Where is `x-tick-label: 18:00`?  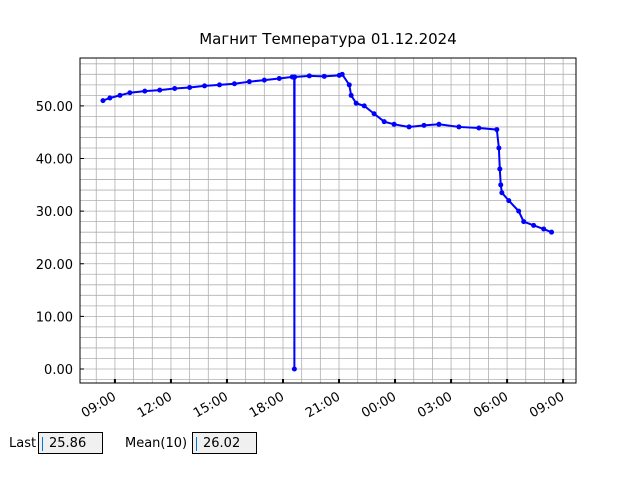 x-tick-label: 18:00 is located at coordinates (267, 404).